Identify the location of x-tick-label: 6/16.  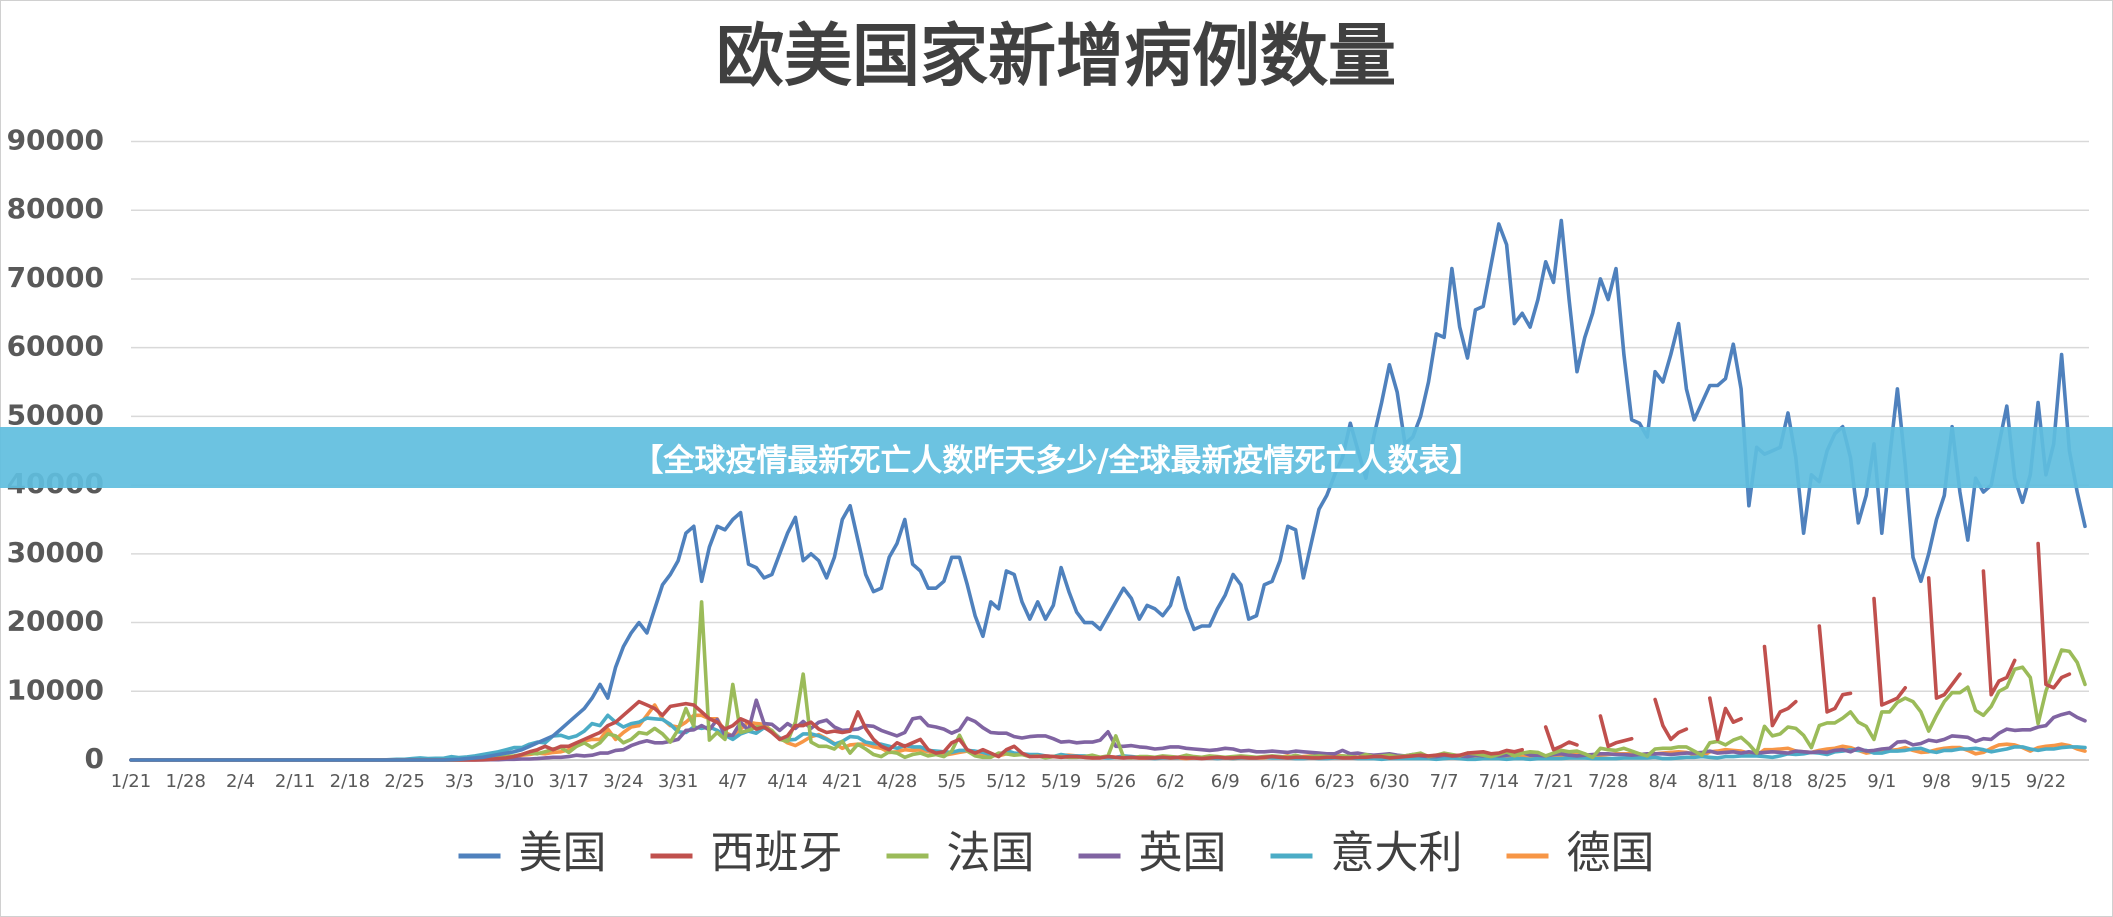
(1280, 781).